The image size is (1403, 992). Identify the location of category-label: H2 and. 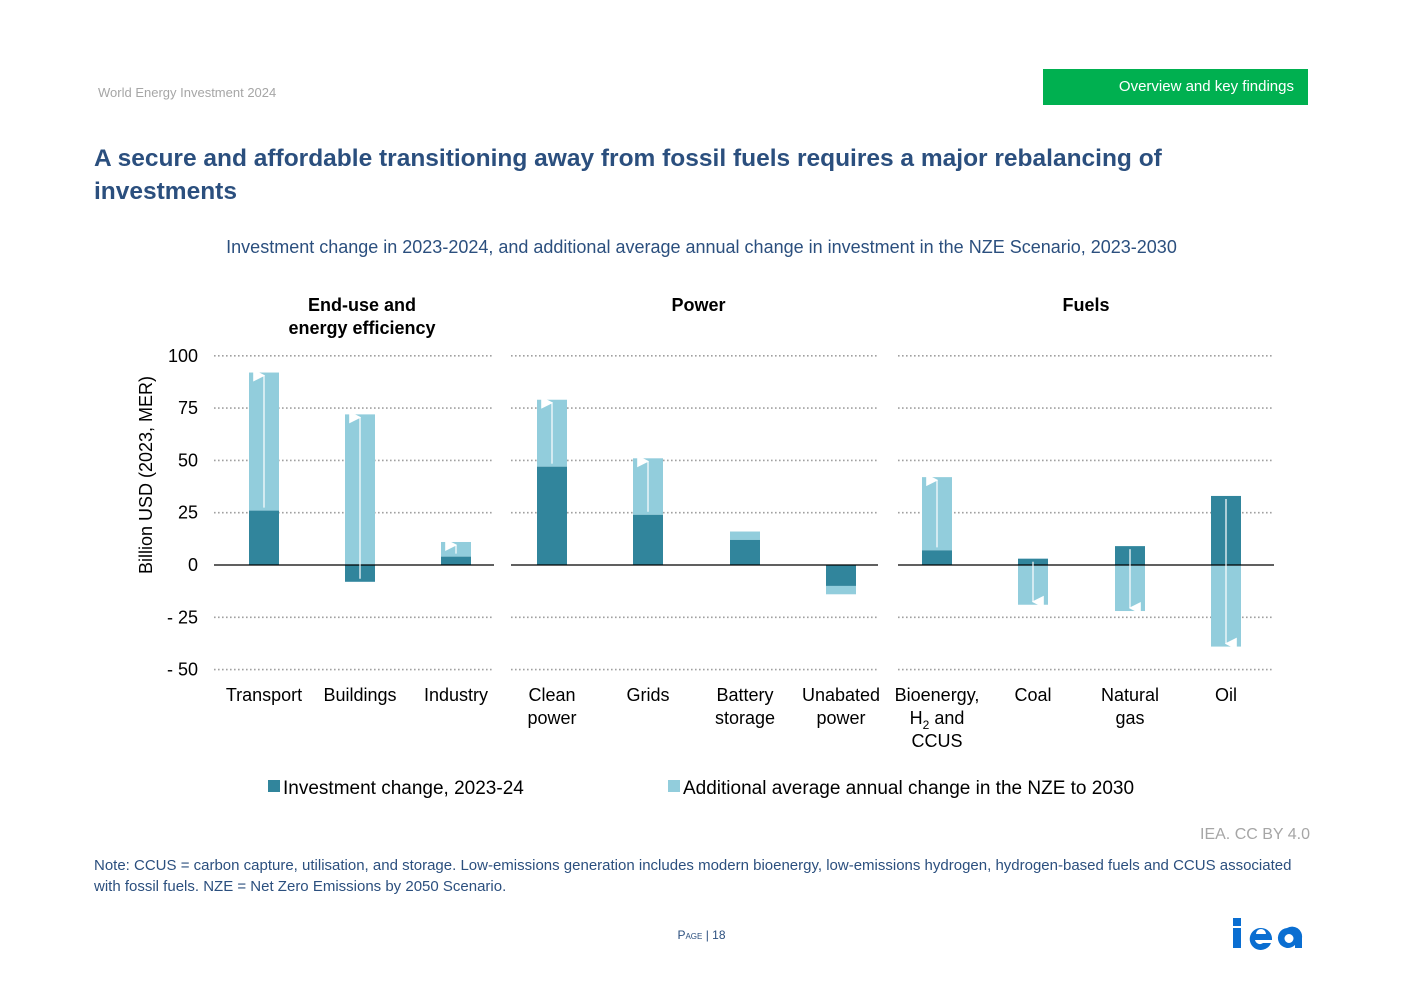
(937, 720).